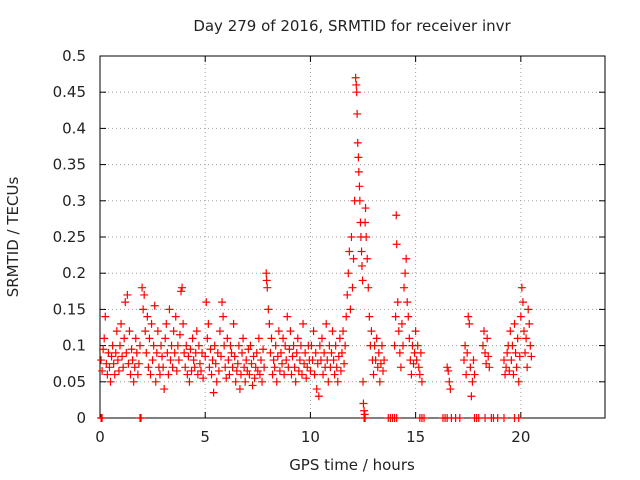 This screenshot has height=480, width=640. What do you see at coordinates (205, 437) in the screenshot?
I see `x-tick-label: 5` at bounding box center [205, 437].